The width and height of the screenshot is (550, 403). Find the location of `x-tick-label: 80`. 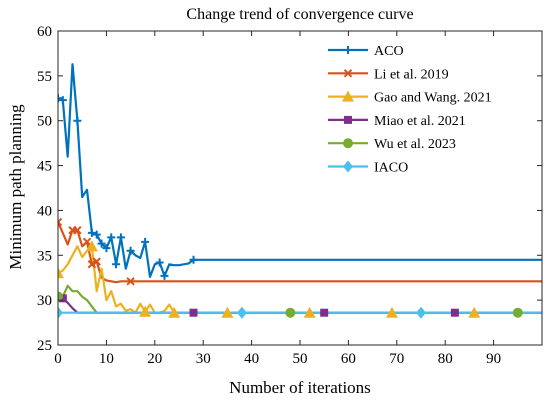

x-tick-label: 80 is located at coordinates (445, 359).